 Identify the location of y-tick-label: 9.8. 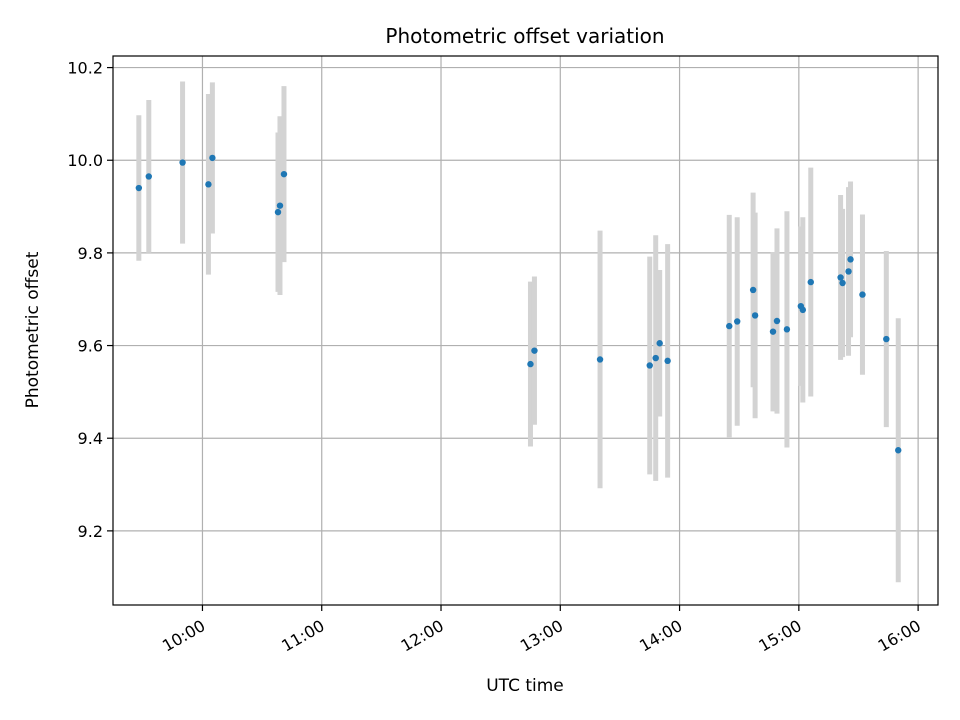
(90, 253).